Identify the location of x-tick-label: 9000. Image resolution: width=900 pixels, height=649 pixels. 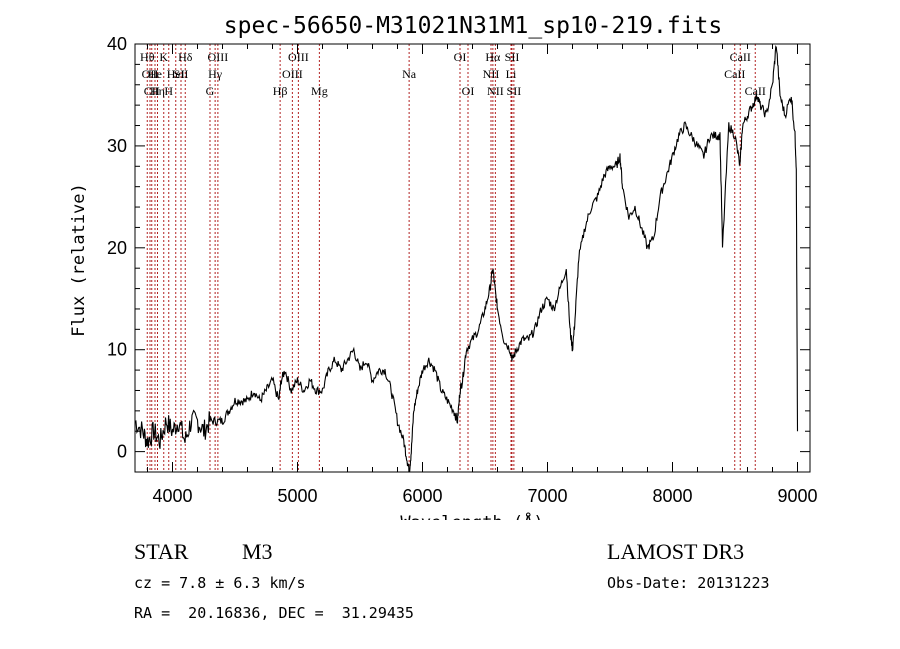
(797, 496).